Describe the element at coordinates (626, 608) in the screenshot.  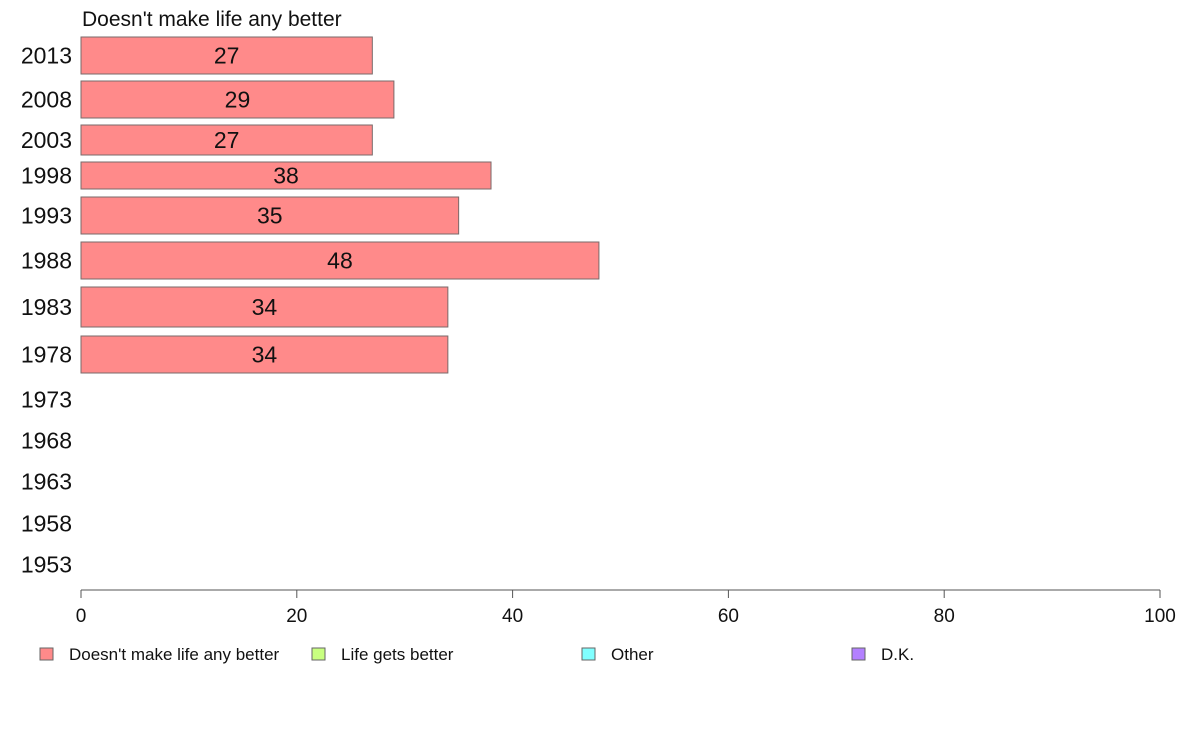
I see `x-axis: 0 20 40 60 80 100` at that location.